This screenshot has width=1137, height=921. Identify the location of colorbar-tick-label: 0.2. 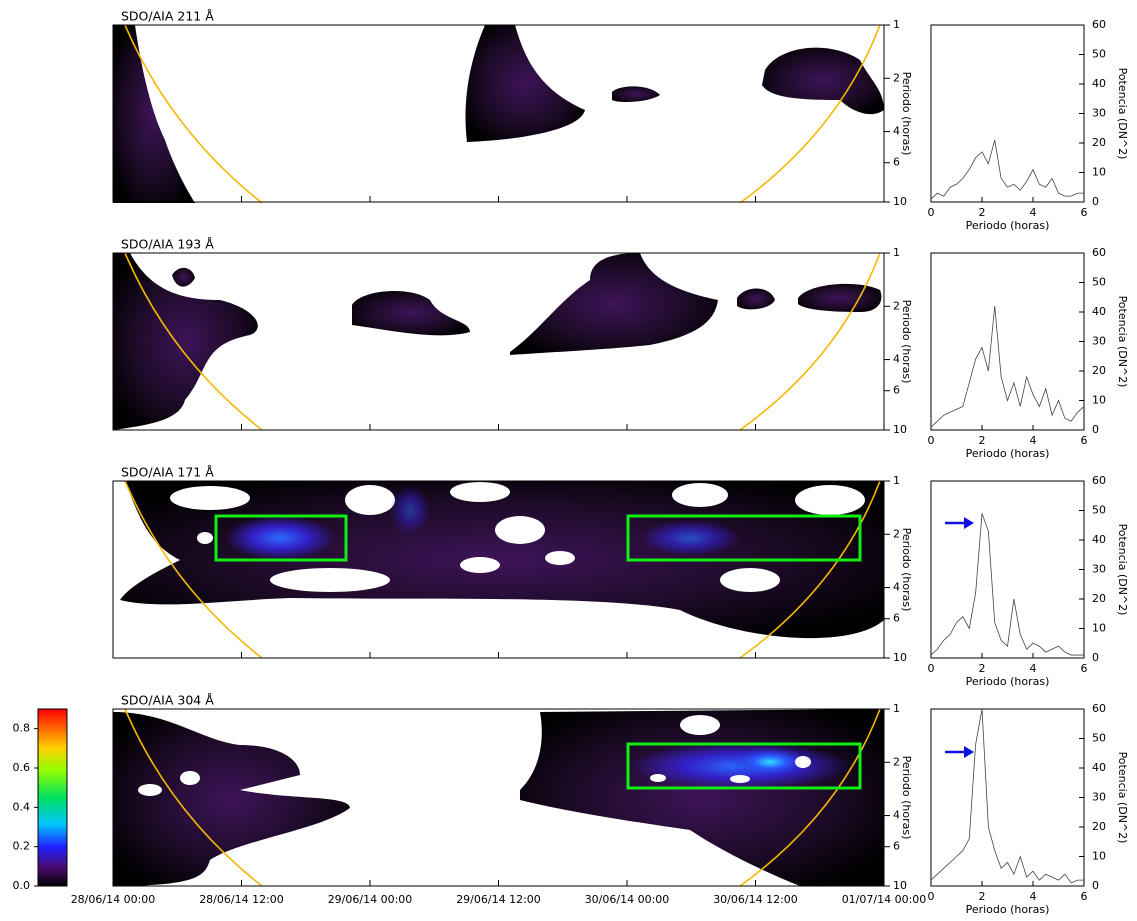
(22, 846).